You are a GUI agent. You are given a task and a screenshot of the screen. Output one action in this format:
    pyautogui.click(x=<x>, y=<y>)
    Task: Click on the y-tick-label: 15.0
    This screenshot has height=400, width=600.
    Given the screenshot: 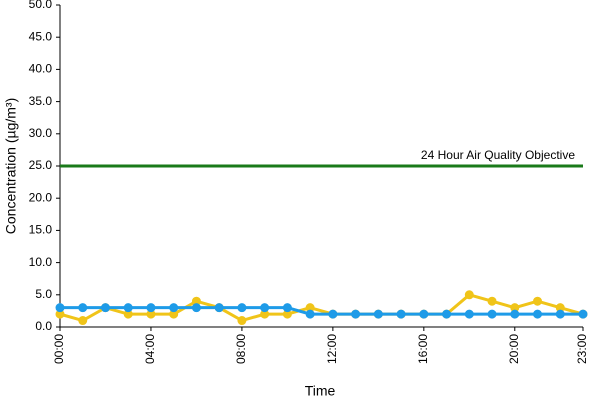 What is the action you would take?
    pyautogui.click(x=41, y=230)
    